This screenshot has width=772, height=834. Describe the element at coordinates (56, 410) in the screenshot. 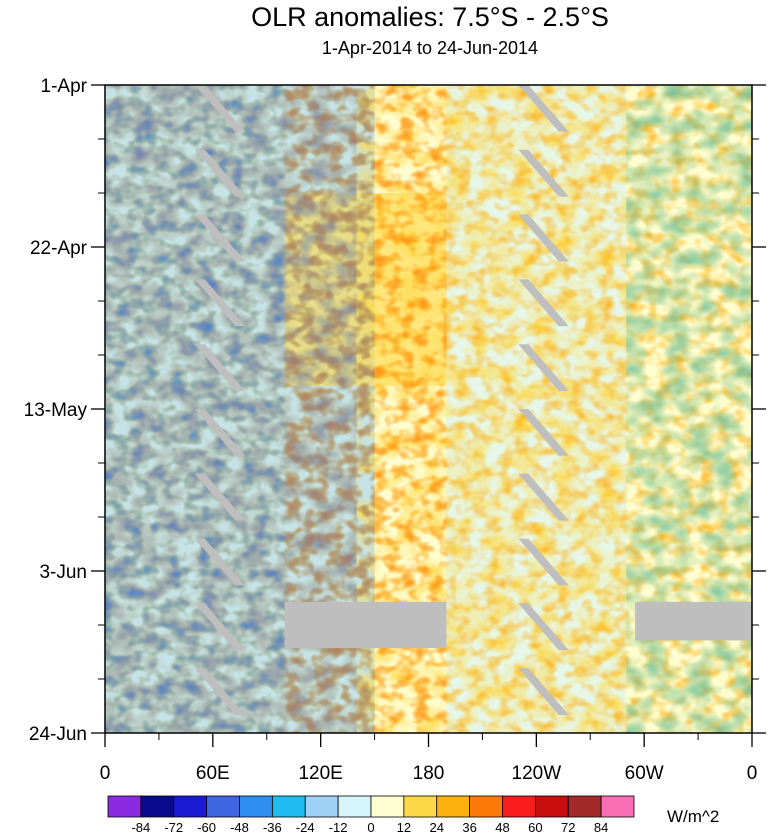

I see `y-tick-label: 13-May` at that location.